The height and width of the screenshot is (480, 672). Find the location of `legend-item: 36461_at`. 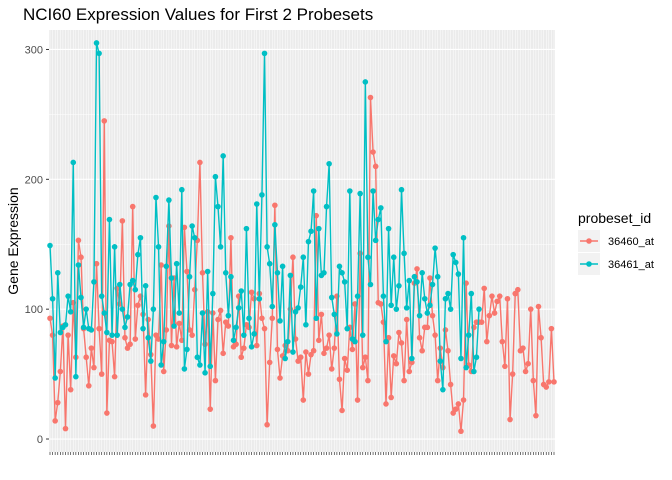

legend-item: 36461_at is located at coordinates (616, 264).